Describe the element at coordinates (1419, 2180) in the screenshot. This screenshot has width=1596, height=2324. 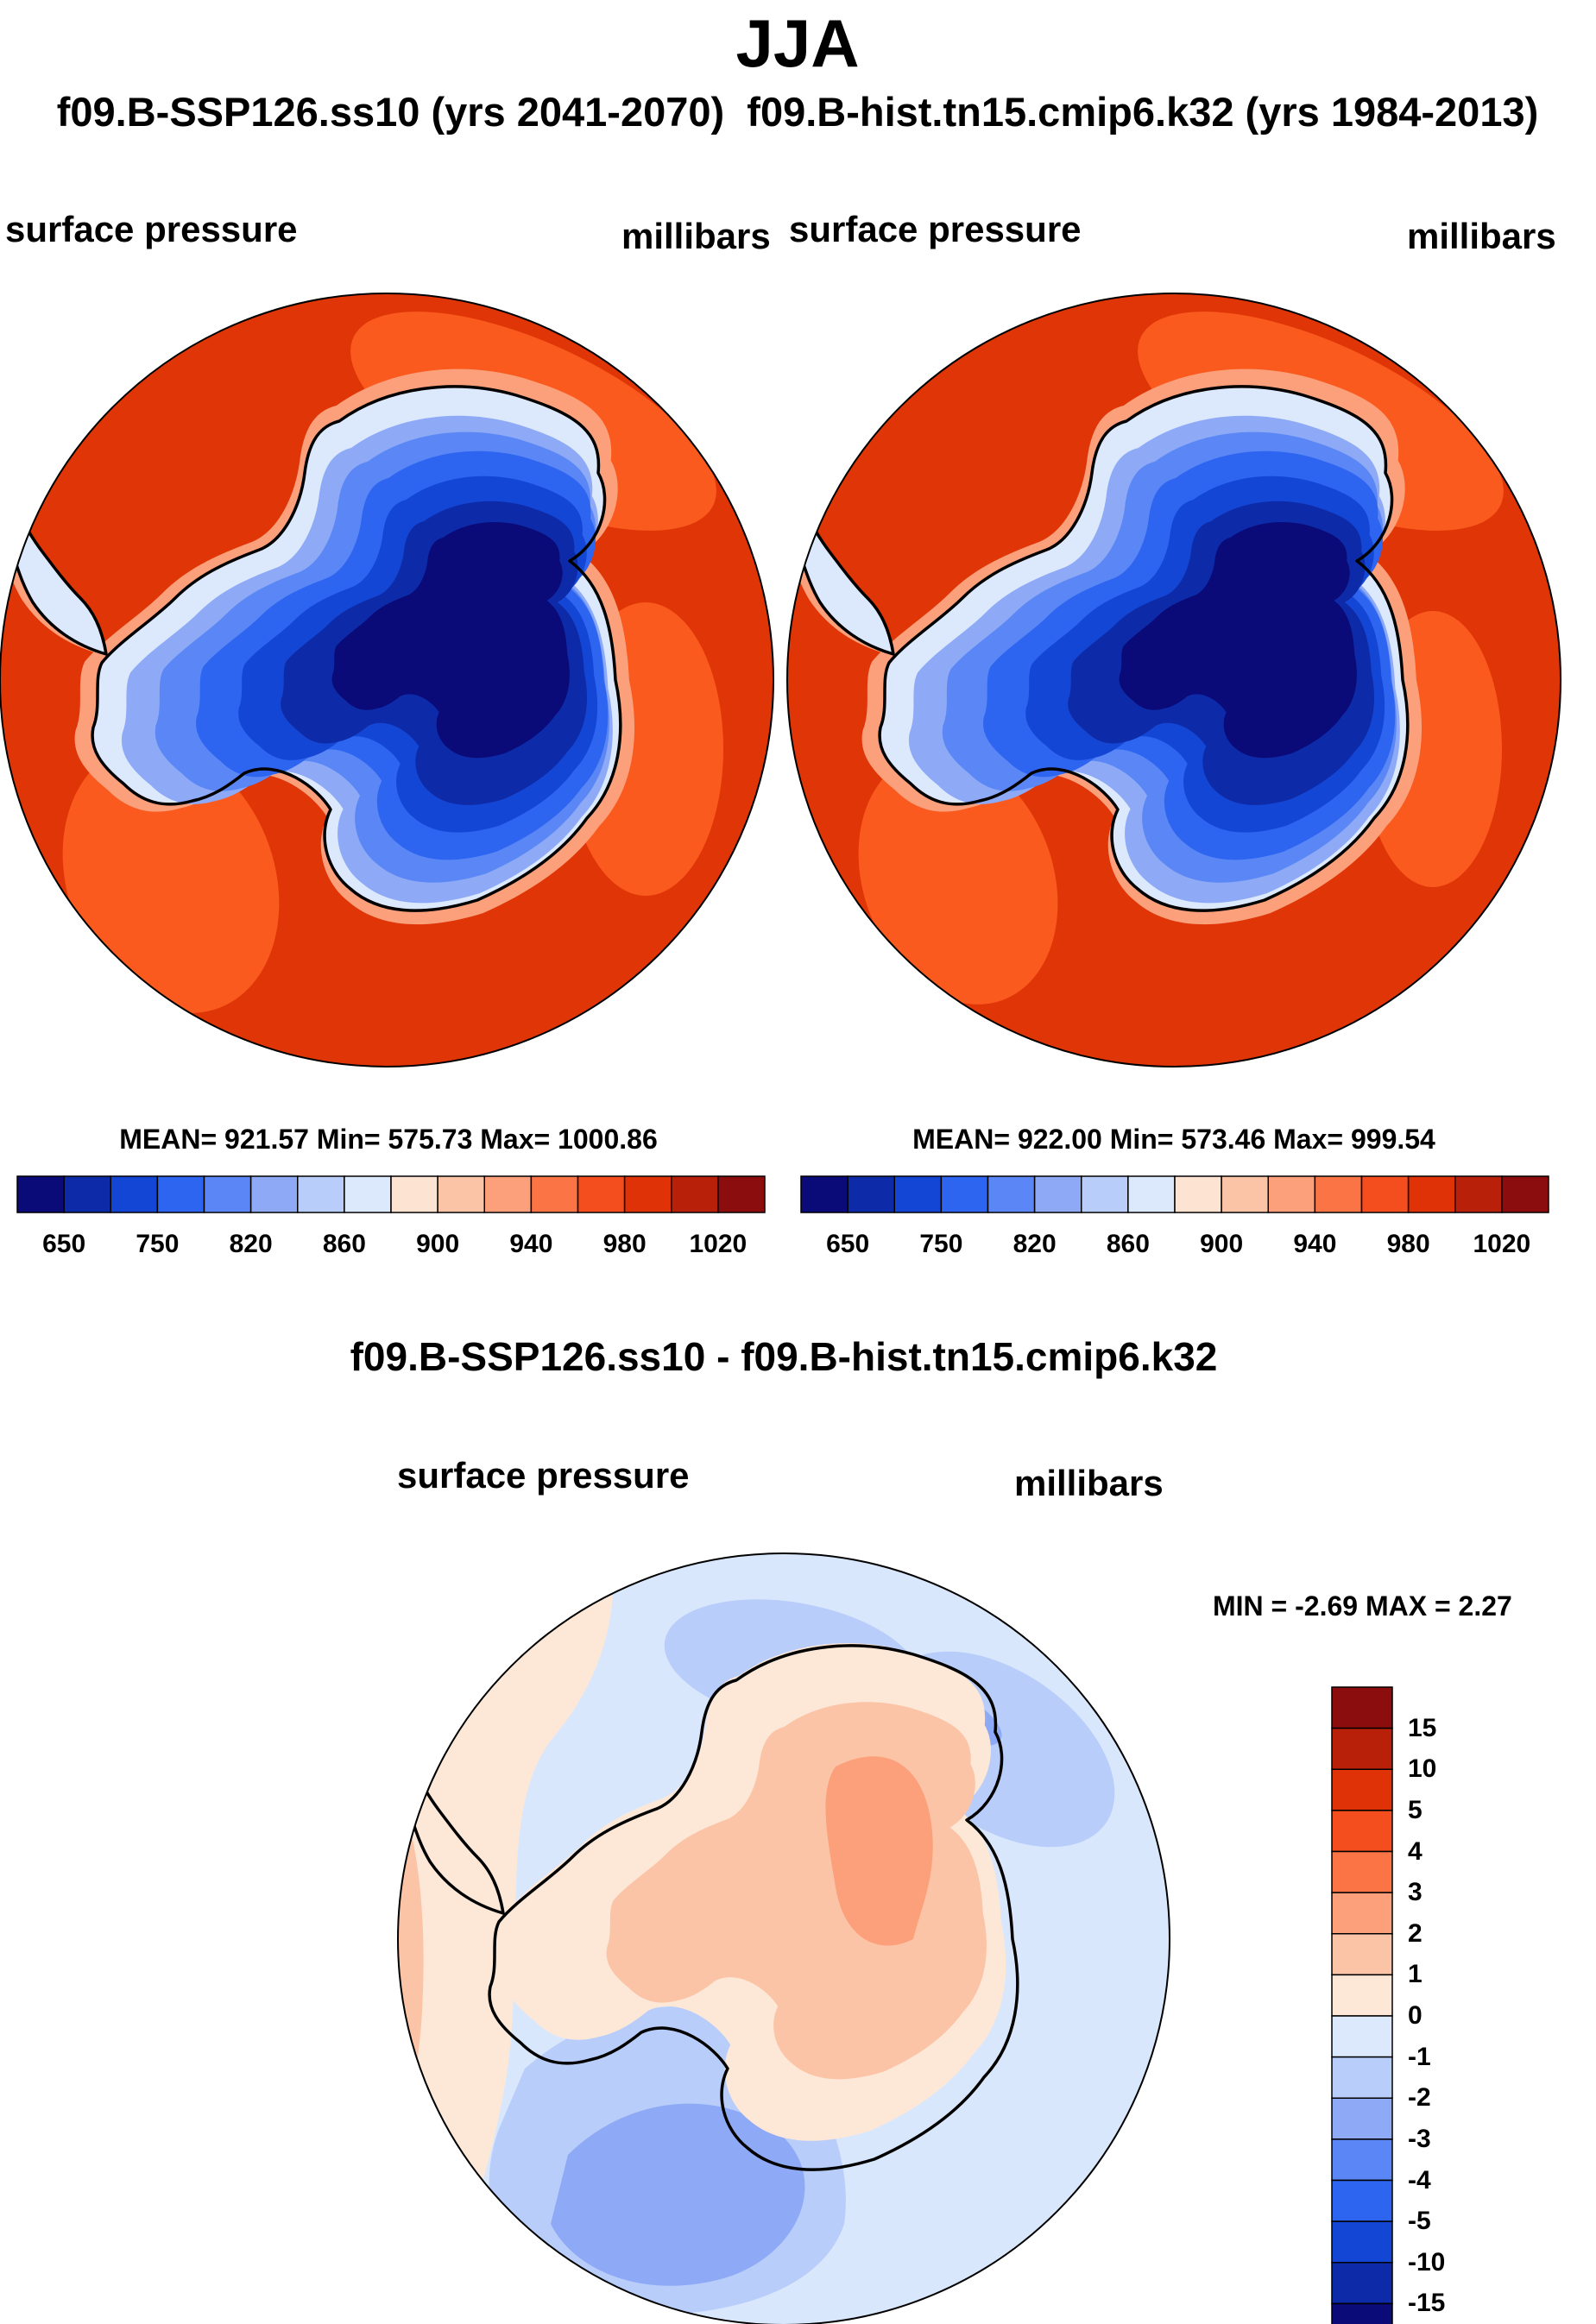
I see `diff-colorbar-tick-label: -4` at that location.